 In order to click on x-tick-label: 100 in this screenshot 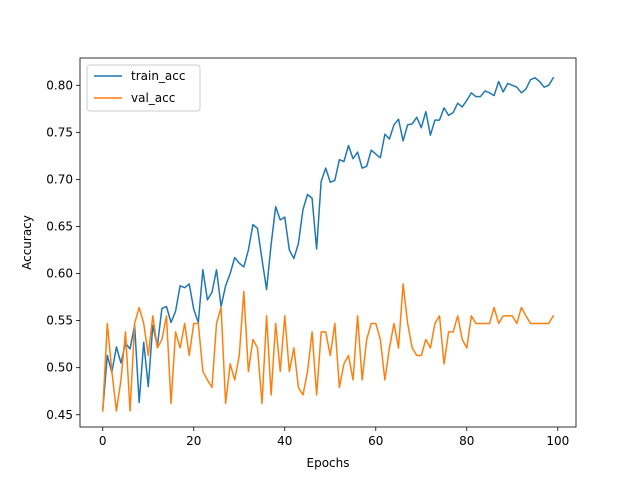, I will do `click(557, 441)`.